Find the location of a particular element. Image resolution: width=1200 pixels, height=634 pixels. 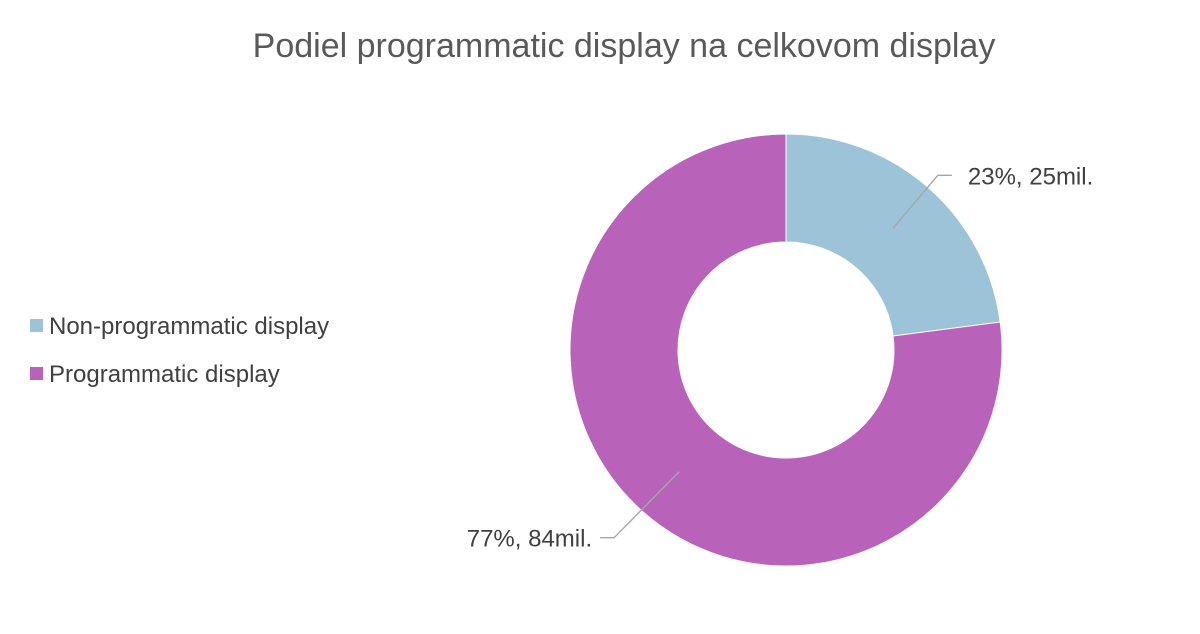

data-label-non-programmatic-display: 23%, 25mil. is located at coordinates (1030, 176).